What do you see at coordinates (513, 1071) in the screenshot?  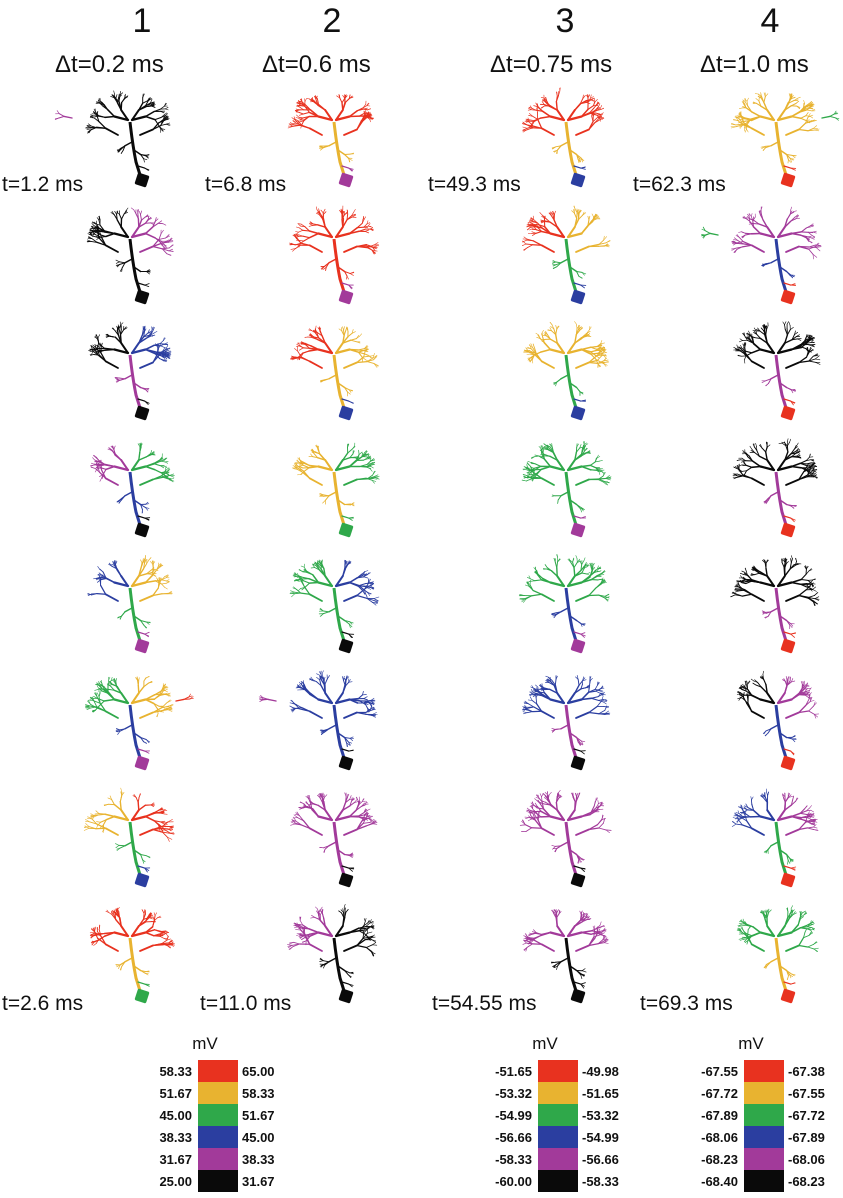 I see `legend-lower-bound: -51.65` at bounding box center [513, 1071].